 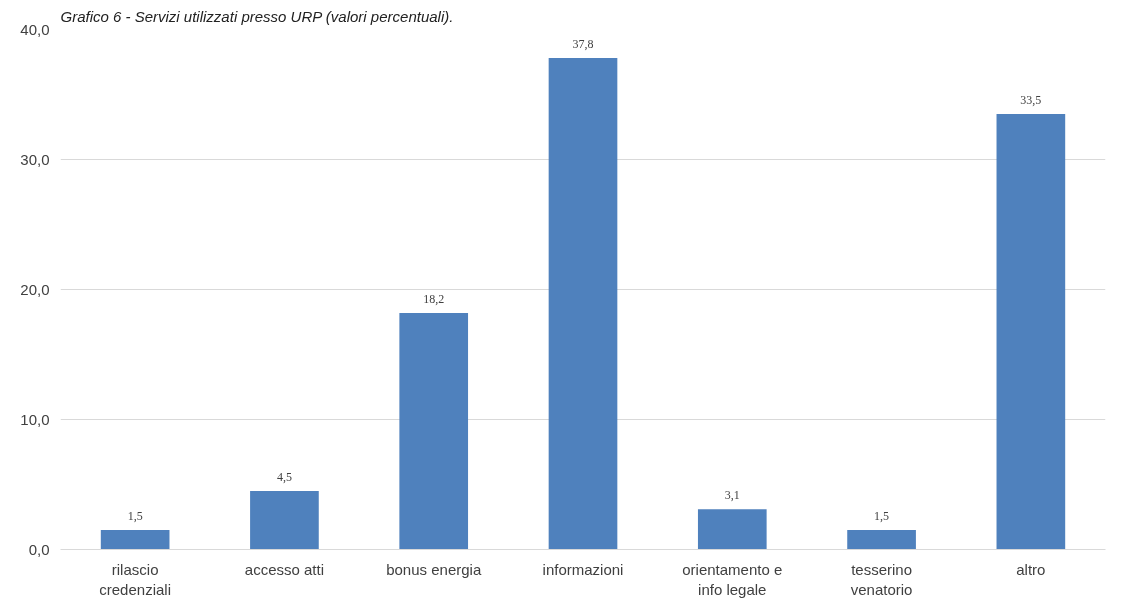 I want to click on y-tick-label: 10,0, so click(x=35, y=419).